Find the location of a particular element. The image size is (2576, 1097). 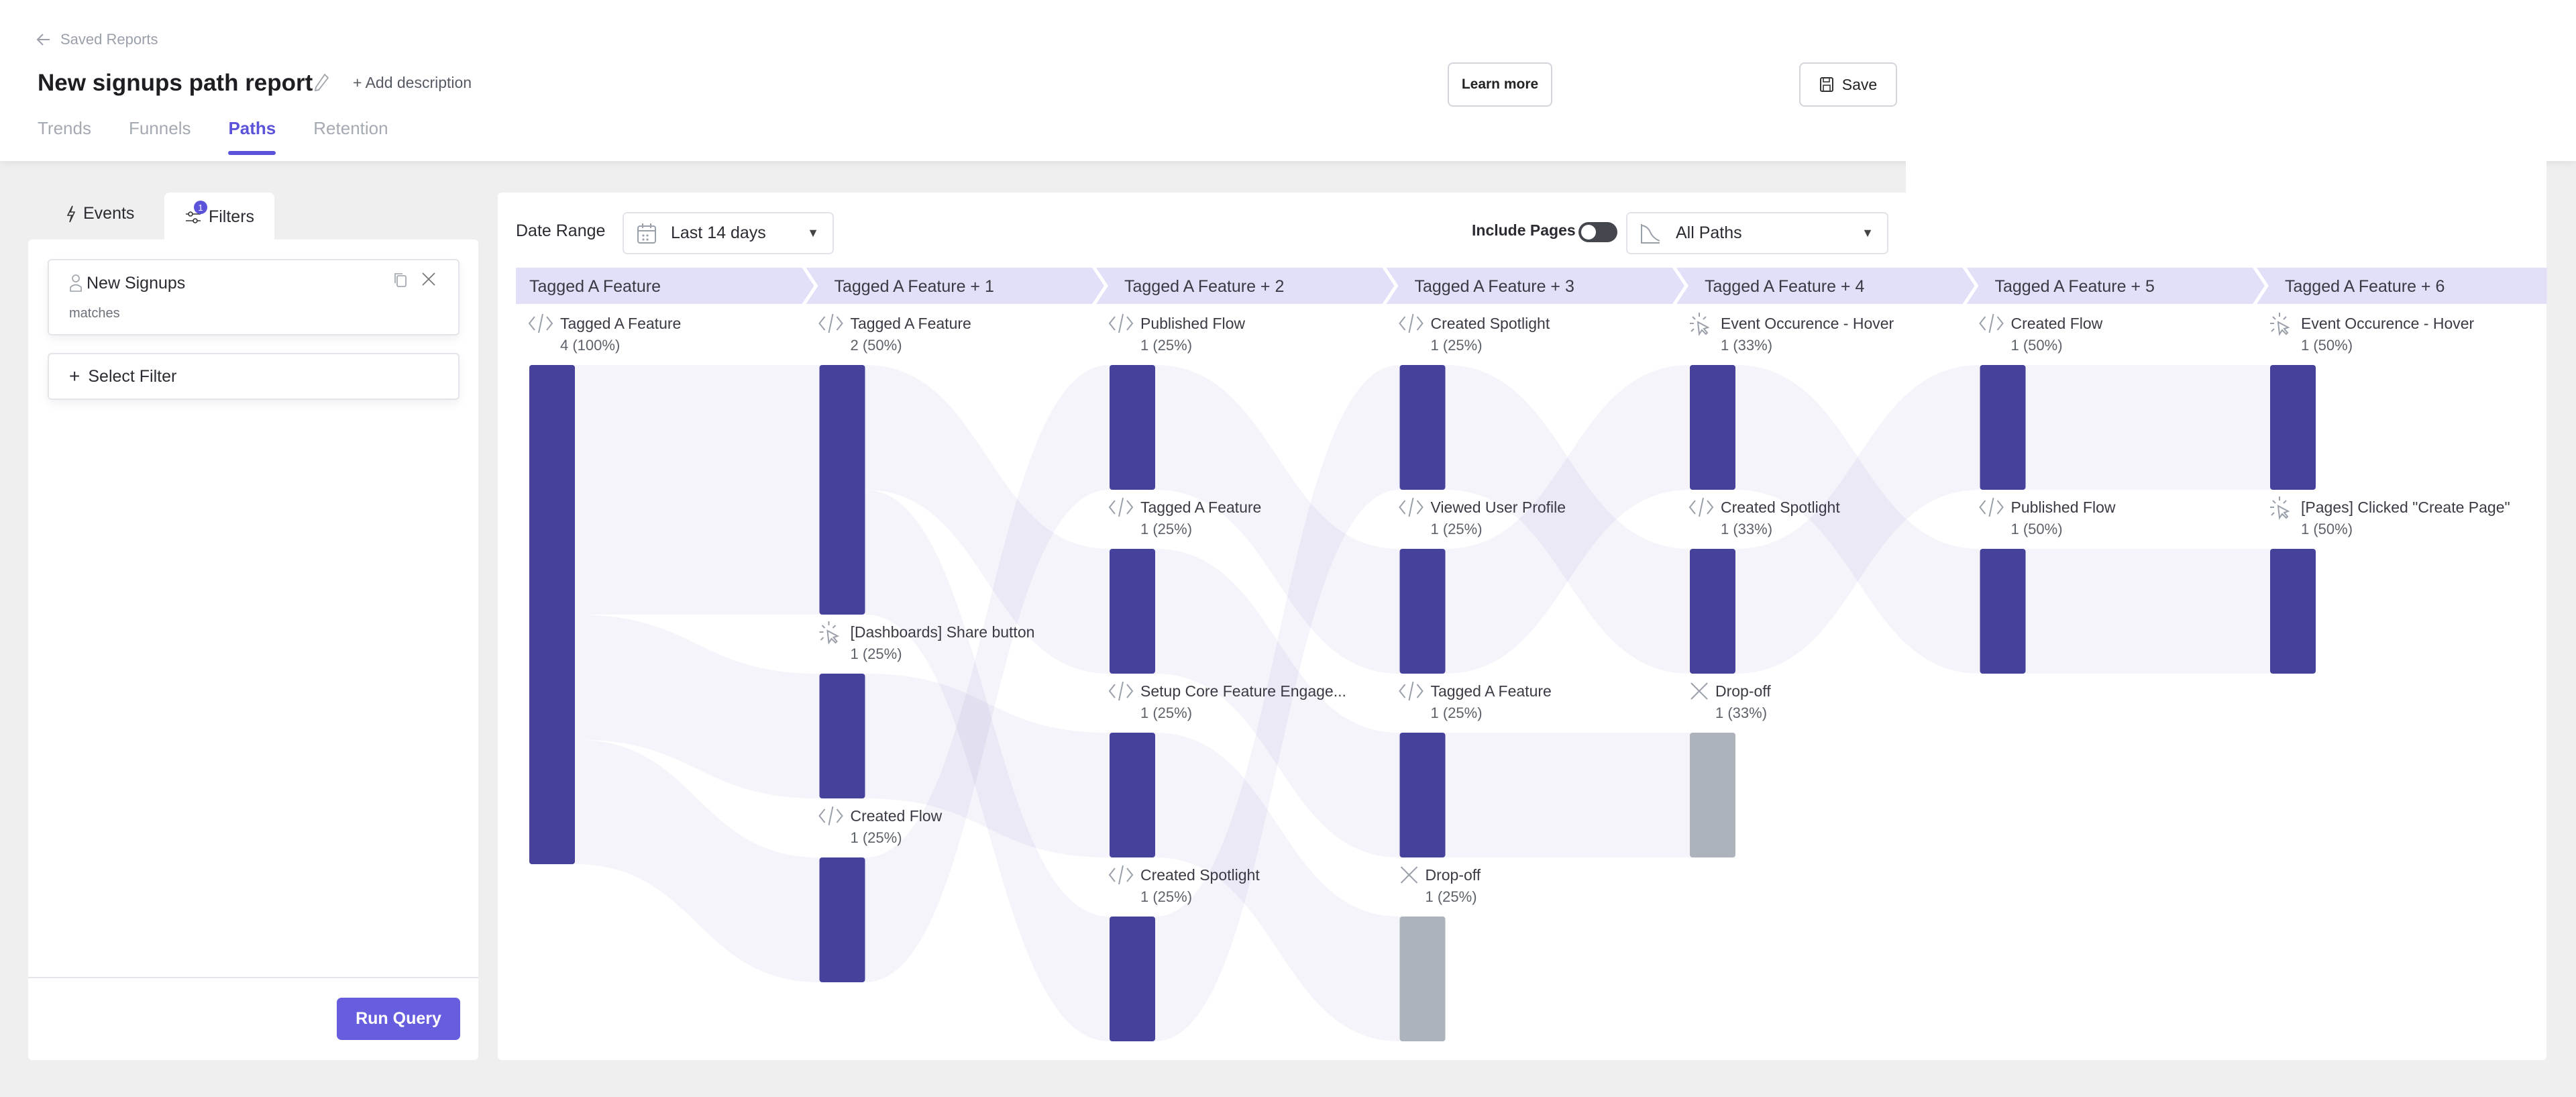

filter-card-new-signups: New Signups matches is located at coordinates (254, 297).